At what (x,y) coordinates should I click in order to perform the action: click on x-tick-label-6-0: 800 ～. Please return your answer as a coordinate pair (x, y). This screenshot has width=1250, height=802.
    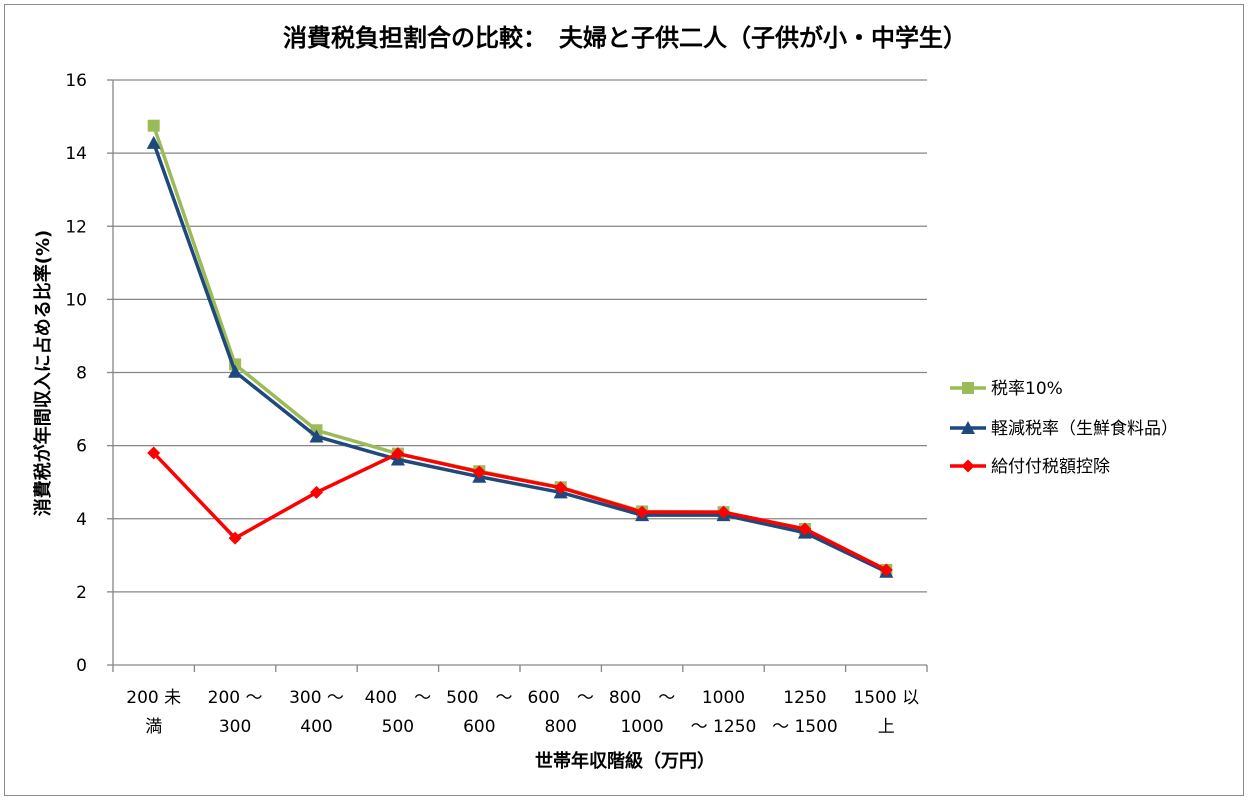
    Looking at the image, I should click on (642, 698).